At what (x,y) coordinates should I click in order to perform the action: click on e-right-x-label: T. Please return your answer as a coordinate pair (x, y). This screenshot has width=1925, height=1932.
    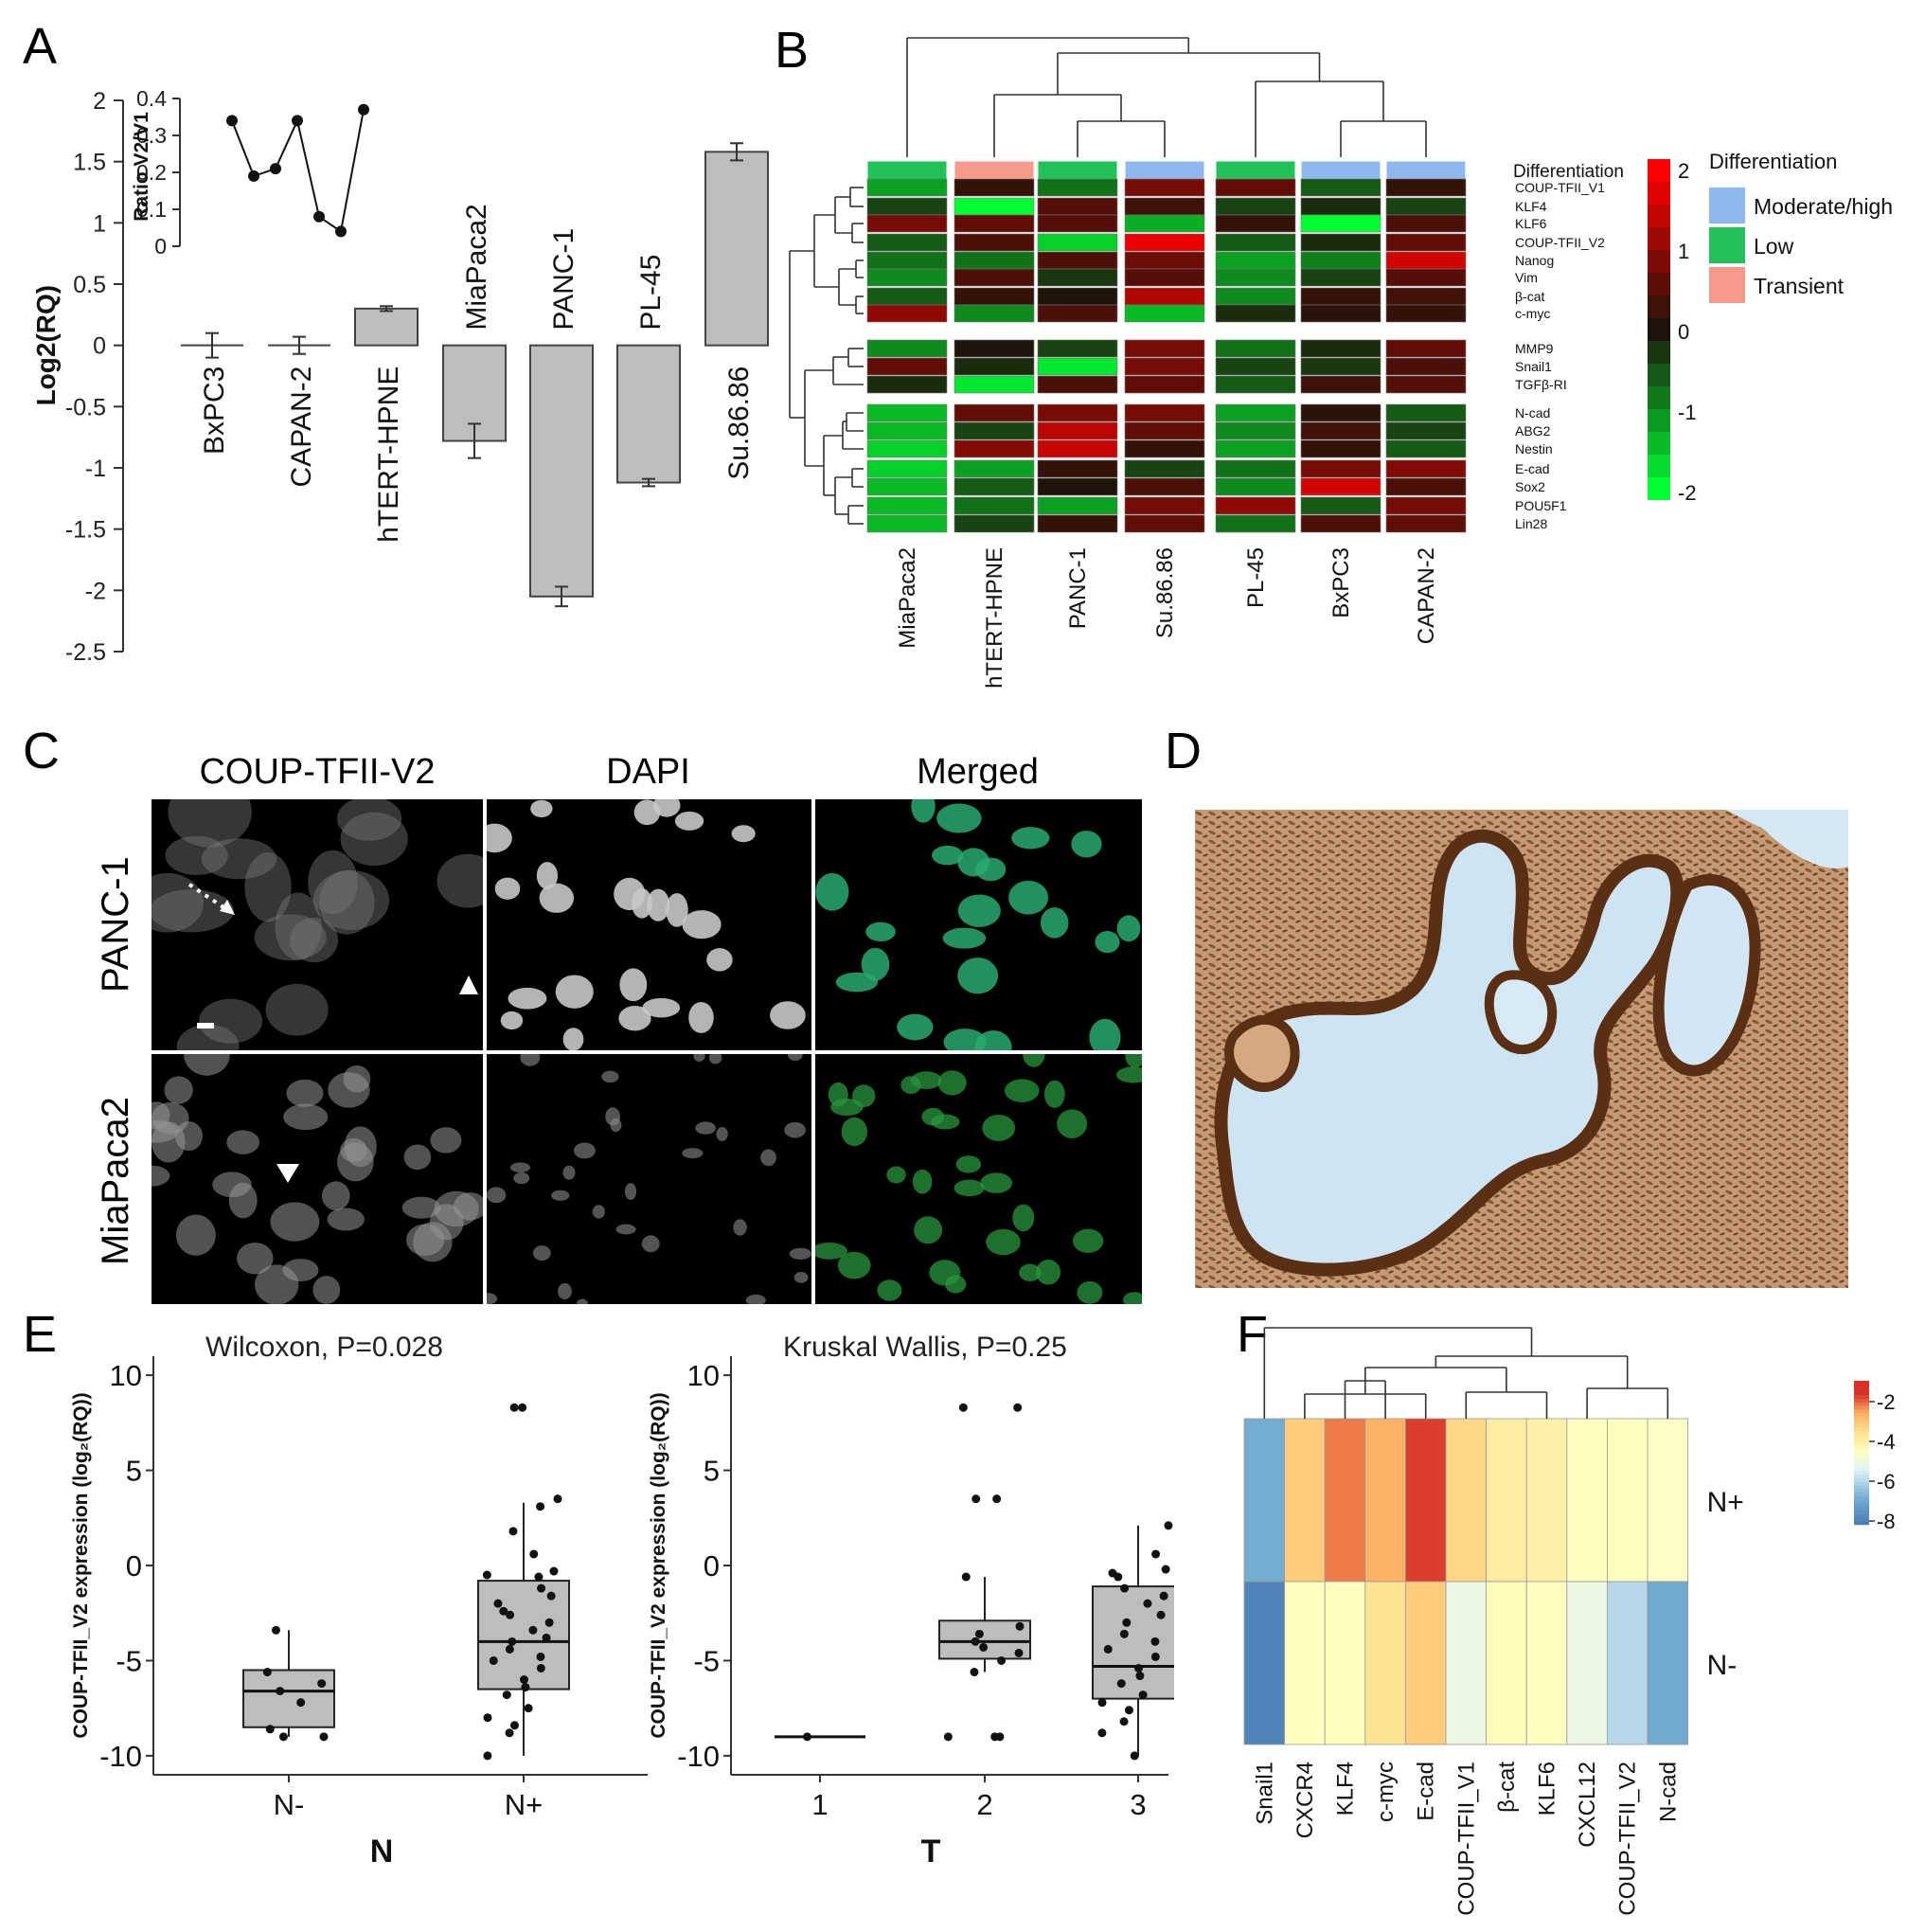
    Looking at the image, I should click on (931, 1851).